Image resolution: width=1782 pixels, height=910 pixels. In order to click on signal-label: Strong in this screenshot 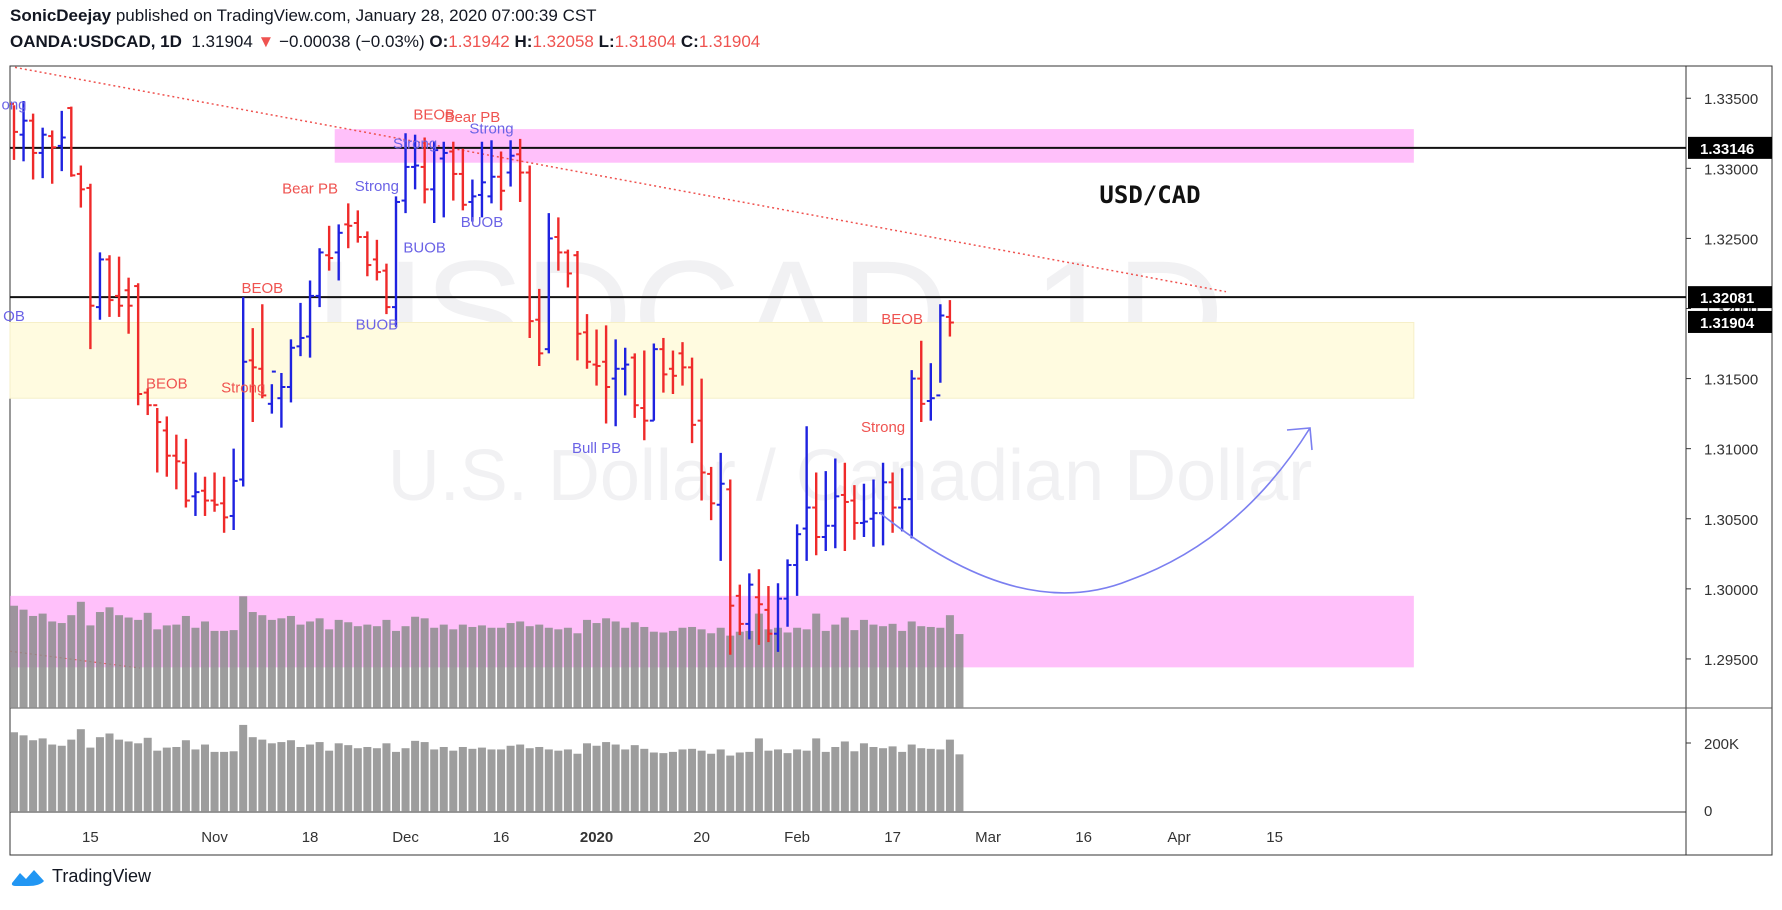, I will do `click(883, 427)`.